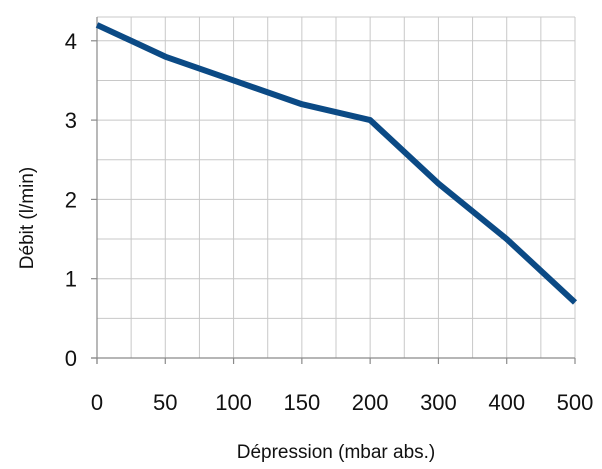  What do you see at coordinates (342, 402) in the screenshot?
I see `x-tick-labels: 0 50 100 150 200 300 400 500` at bounding box center [342, 402].